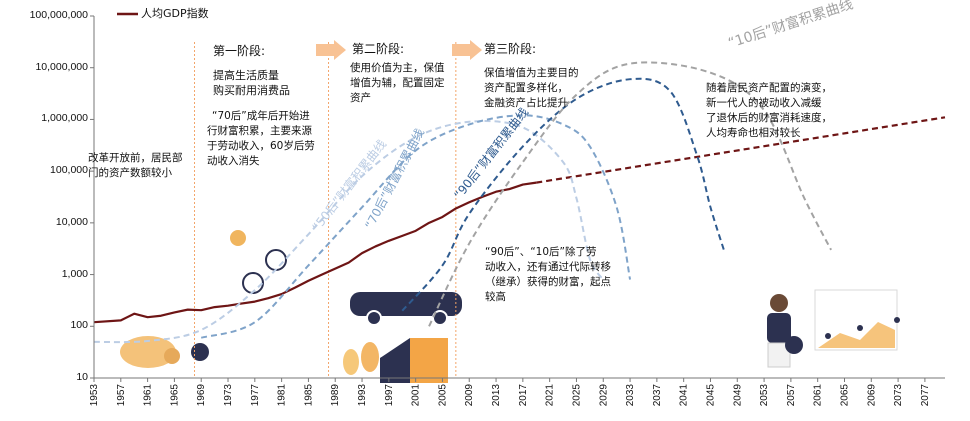  I want to click on x-tick-label: 1981, so click(282, 395).